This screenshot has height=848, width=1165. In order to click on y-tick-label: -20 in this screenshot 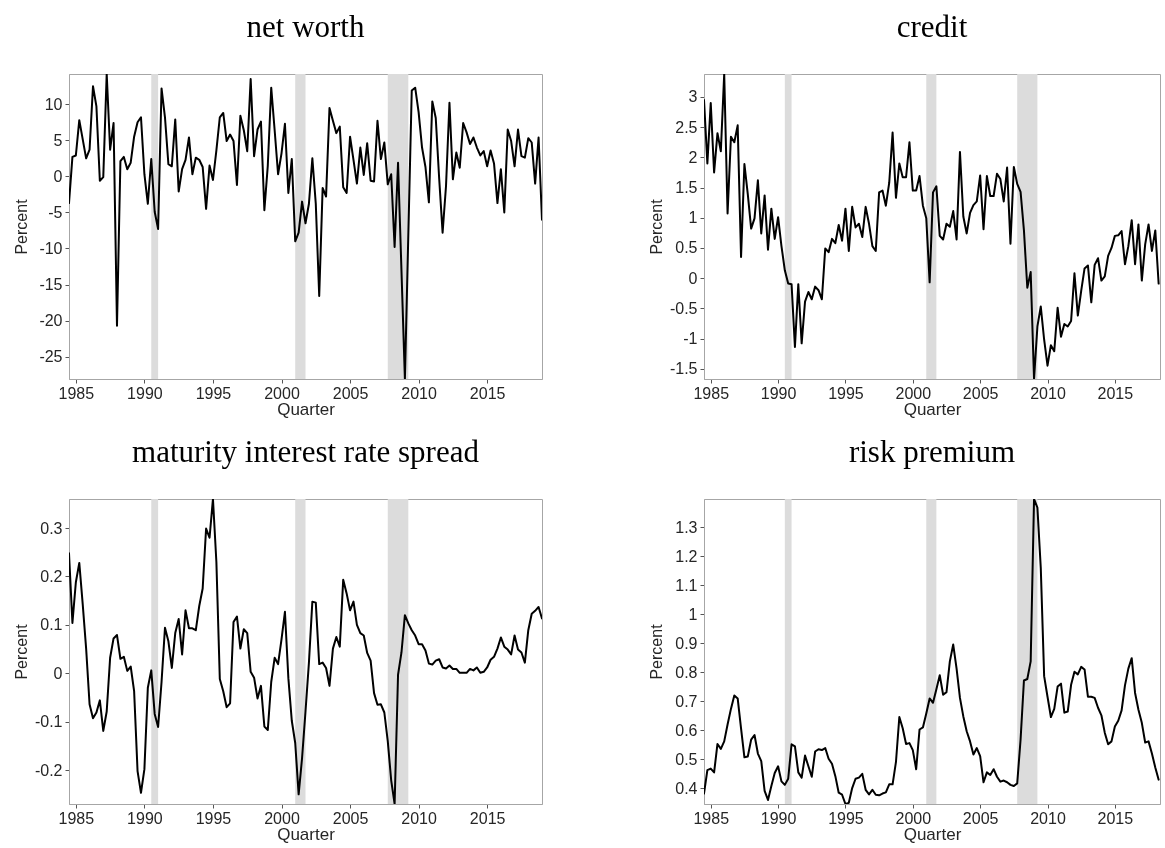, I will do `click(51, 321)`.